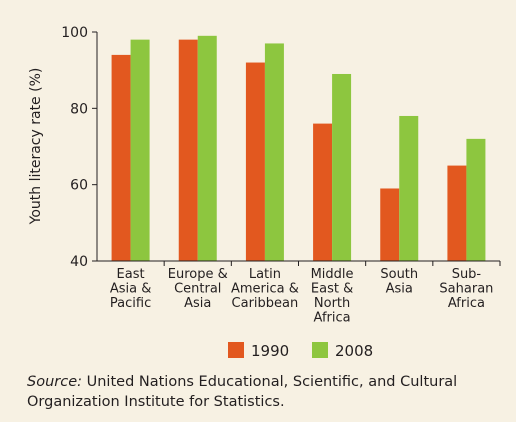  Describe the element at coordinates (466, 289) in the screenshot. I see `x-tick-label: Sub-Saharan Africa` at that location.